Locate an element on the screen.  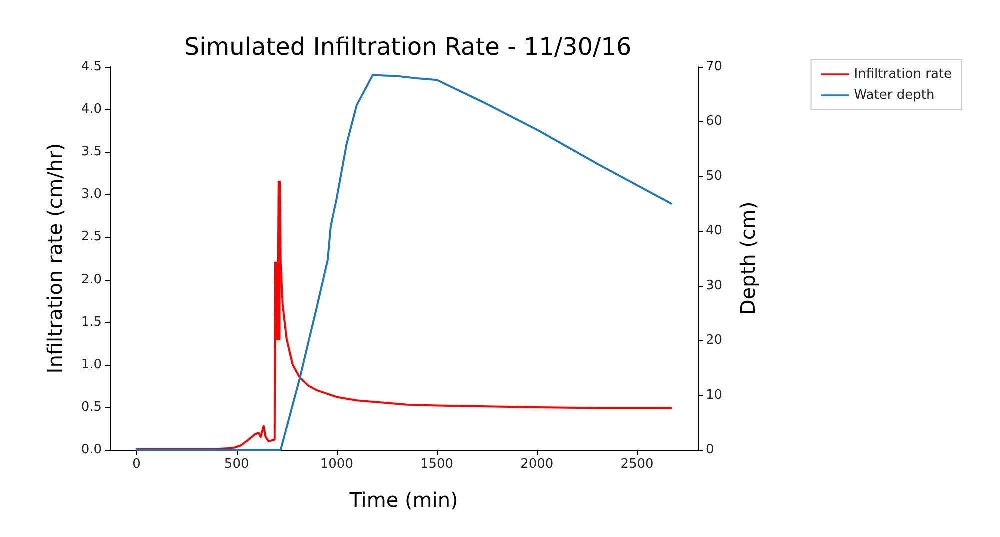
y2-tick-label: 10 is located at coordinates (714, 395).